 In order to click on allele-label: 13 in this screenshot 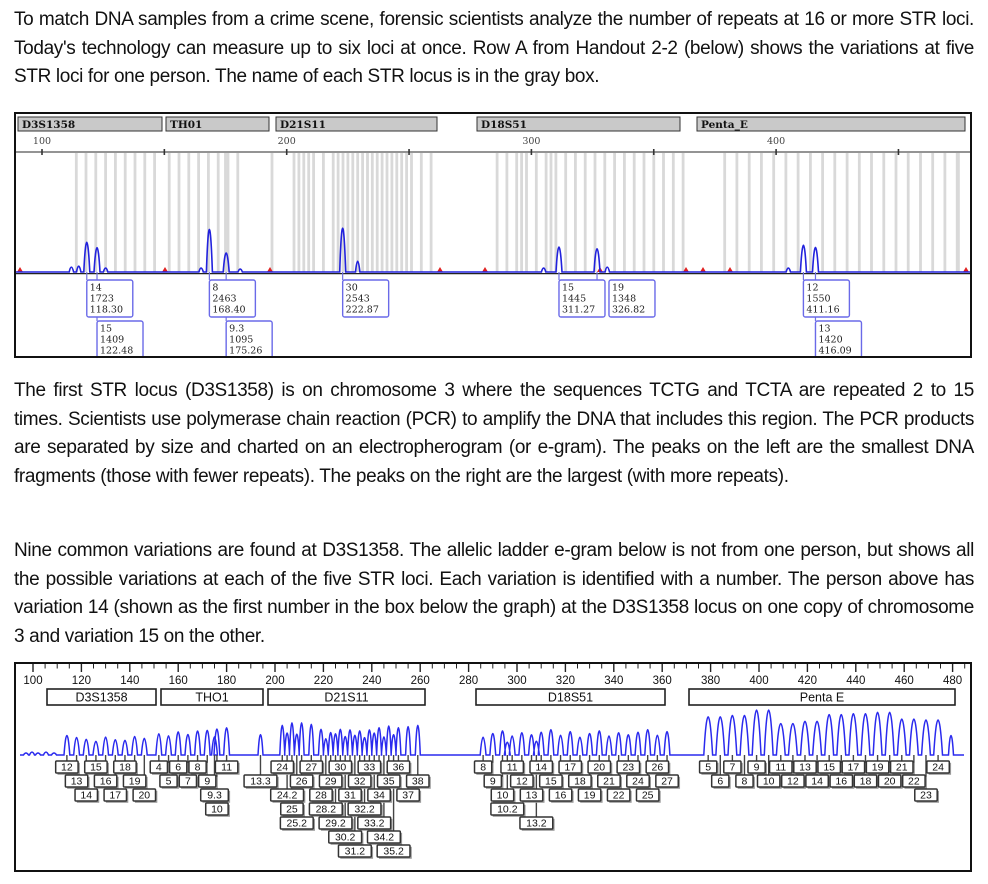, I will do `click(77, 782)`.